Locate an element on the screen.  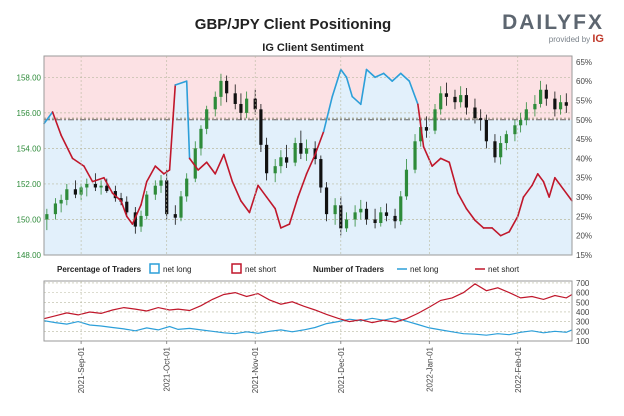
count-tick-label: 400 is located at coordinates (583, 312).